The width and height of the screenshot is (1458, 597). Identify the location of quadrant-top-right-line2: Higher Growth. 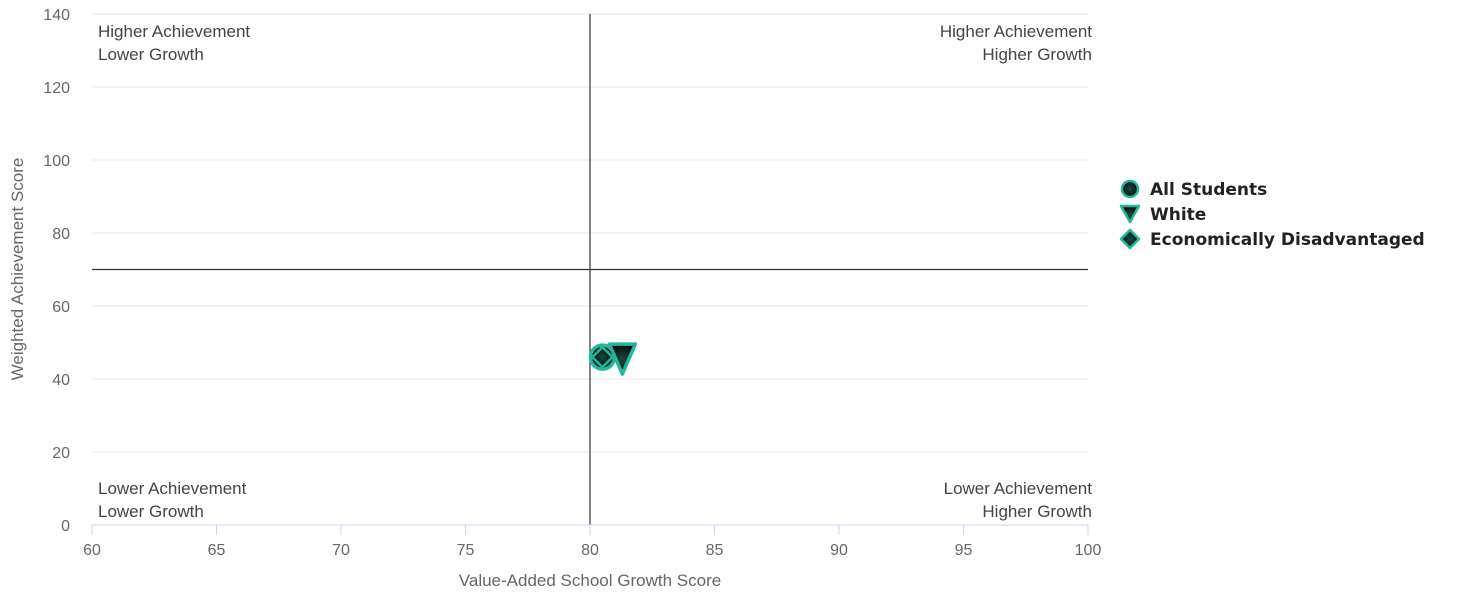
(1037, 54).